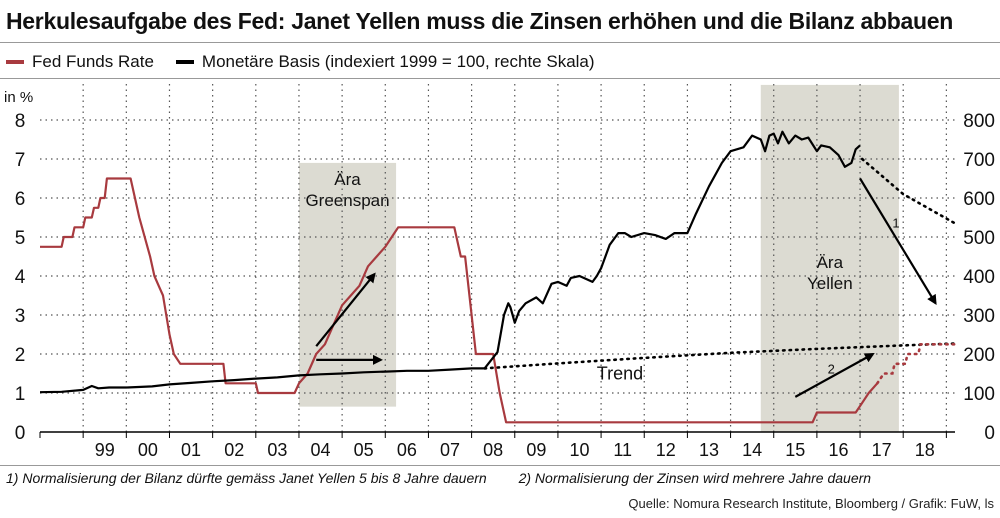 The height and width of the screenshot is (518, 1000). I want to click on right-tick-label: 200, so click(979, 355).